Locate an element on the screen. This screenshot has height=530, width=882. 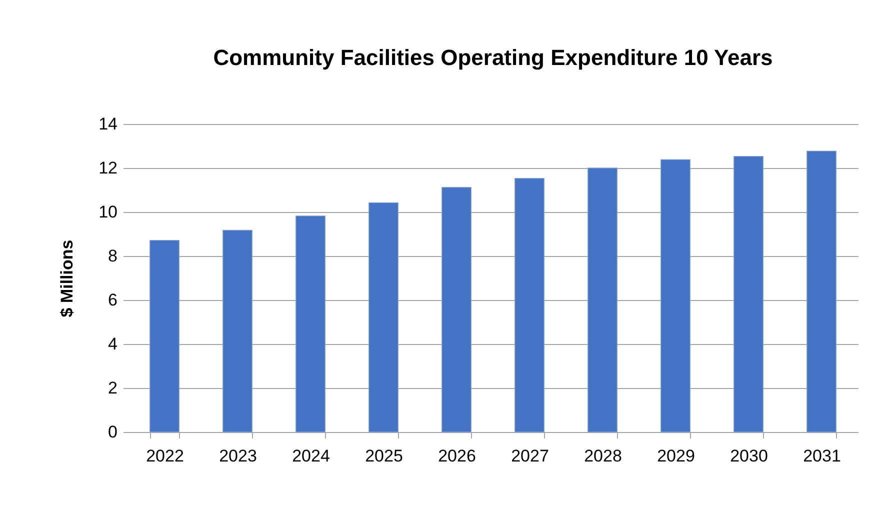
y-tick-label: 2 is located at coordinates (113, 388).